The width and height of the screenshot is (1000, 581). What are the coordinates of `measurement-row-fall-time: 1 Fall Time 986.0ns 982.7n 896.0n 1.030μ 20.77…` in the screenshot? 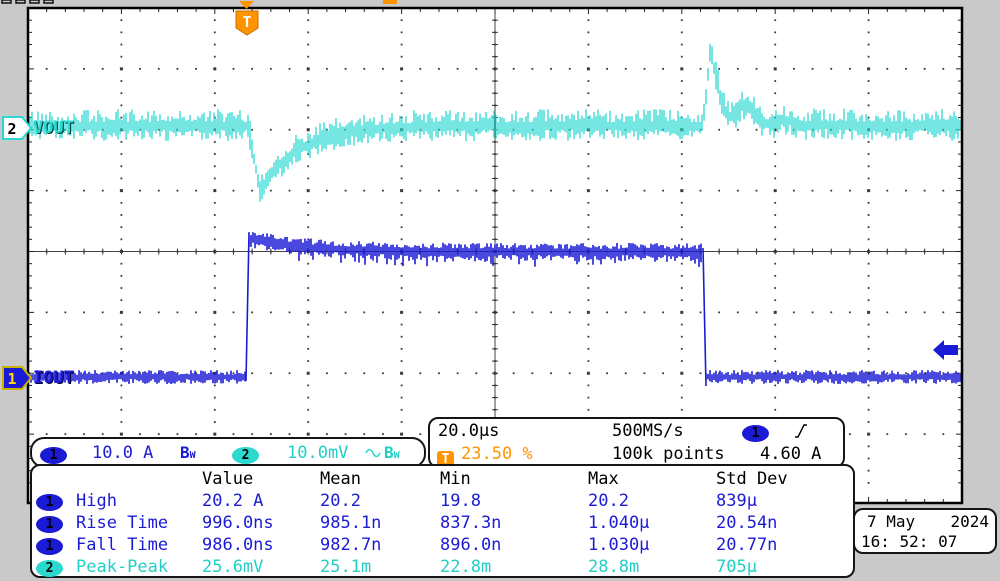 It's located at (443, 545).